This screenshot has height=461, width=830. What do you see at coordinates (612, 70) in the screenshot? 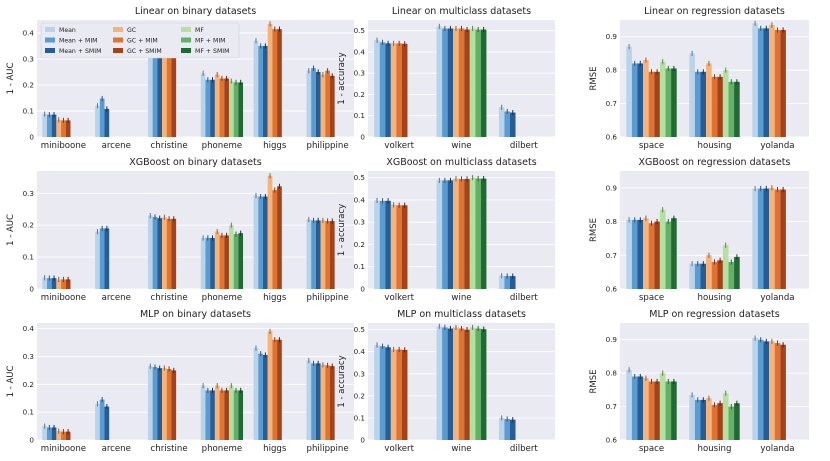
I see `y-tick-label: 0.8` at bounding box center [612, 70].